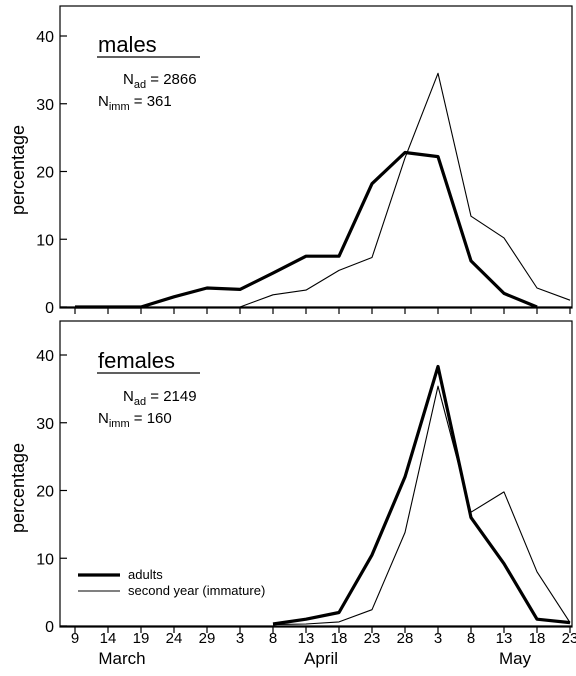 Image resolution: width=576 pixels, height=676 pixels. What do you see at coordinates (45, 37) in the screenshot?
I see `males-y-tick-label-40: 40` at bounding box center [45, 37].